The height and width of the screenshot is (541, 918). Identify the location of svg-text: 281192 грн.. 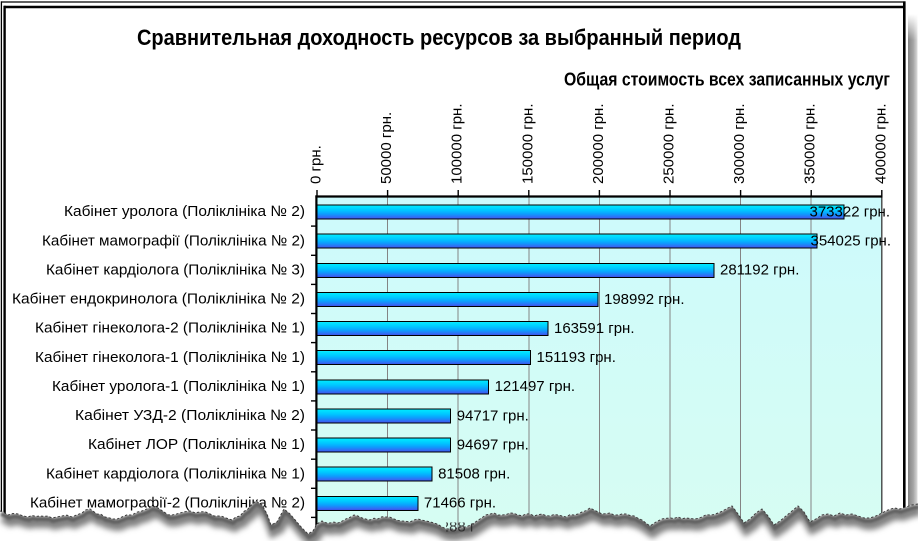
(759, 270).